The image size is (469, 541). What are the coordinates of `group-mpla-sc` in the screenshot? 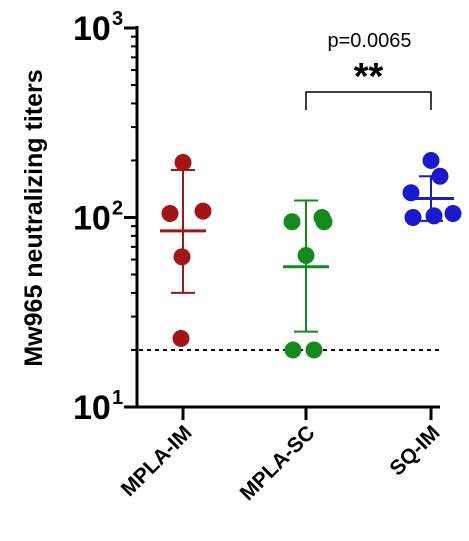 It's located at (308, 279).